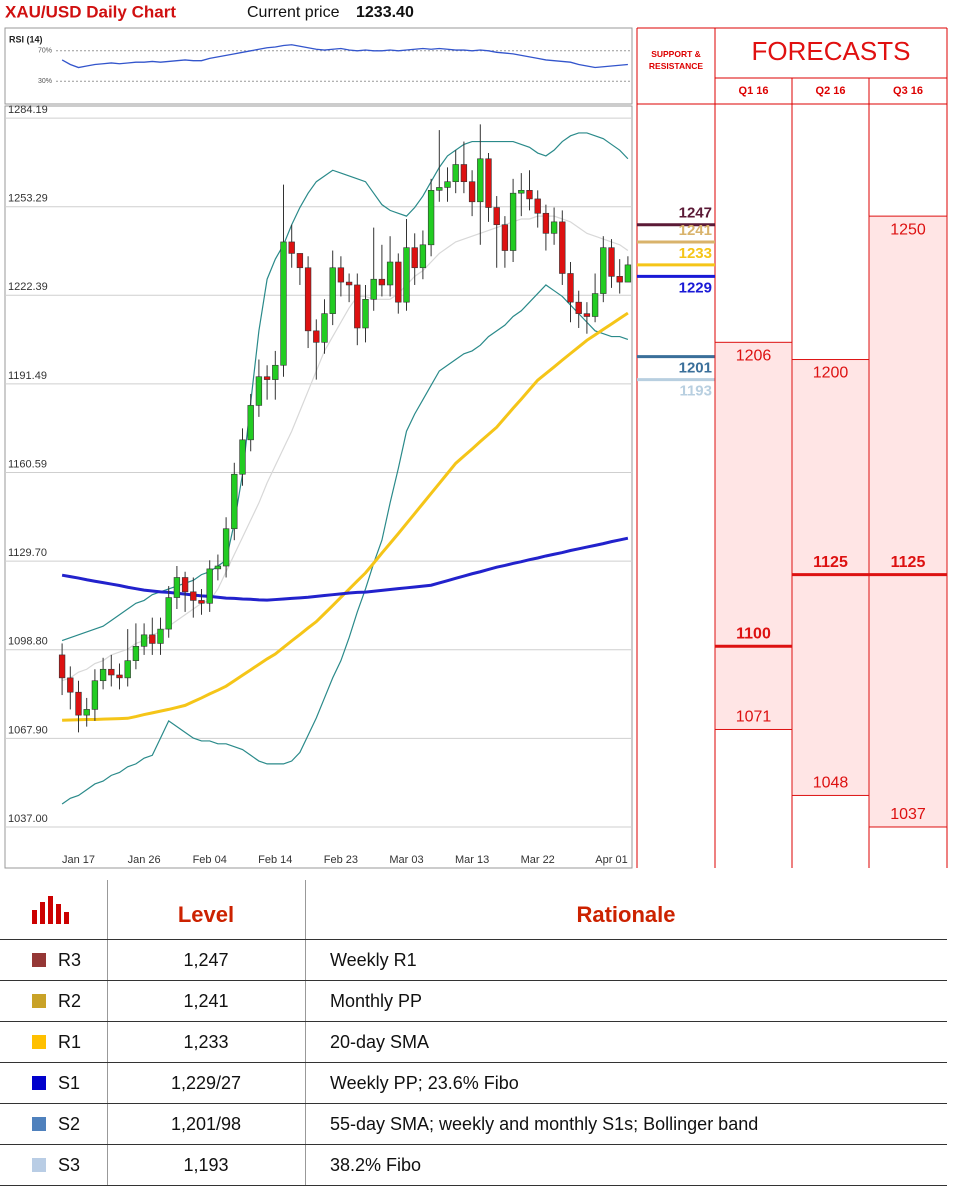 This screenshot has height=1187, width=953. I want to click on table-row: S1 1,229/27 Weekly PP; 23.6% Fibo, so click(473, 1083).